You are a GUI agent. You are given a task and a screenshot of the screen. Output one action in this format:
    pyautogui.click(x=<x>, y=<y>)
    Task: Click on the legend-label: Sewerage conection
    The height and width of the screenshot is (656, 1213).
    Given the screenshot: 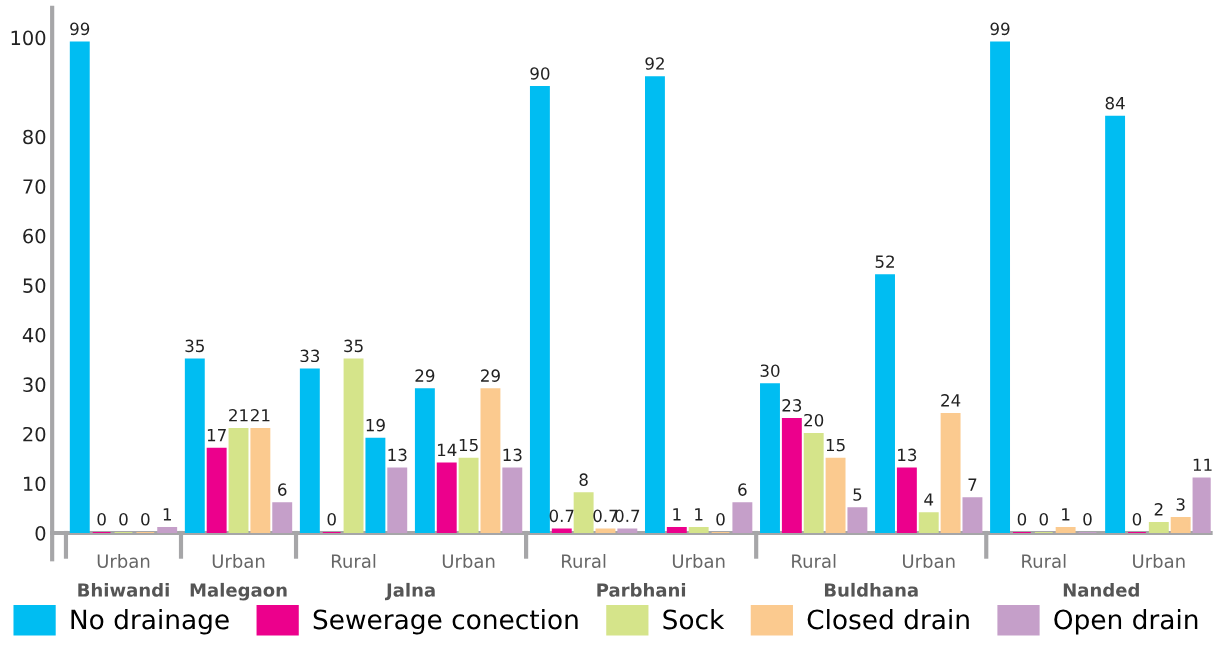 What is the action you would take?
    pyautogui.click(x=445, y=622)
    